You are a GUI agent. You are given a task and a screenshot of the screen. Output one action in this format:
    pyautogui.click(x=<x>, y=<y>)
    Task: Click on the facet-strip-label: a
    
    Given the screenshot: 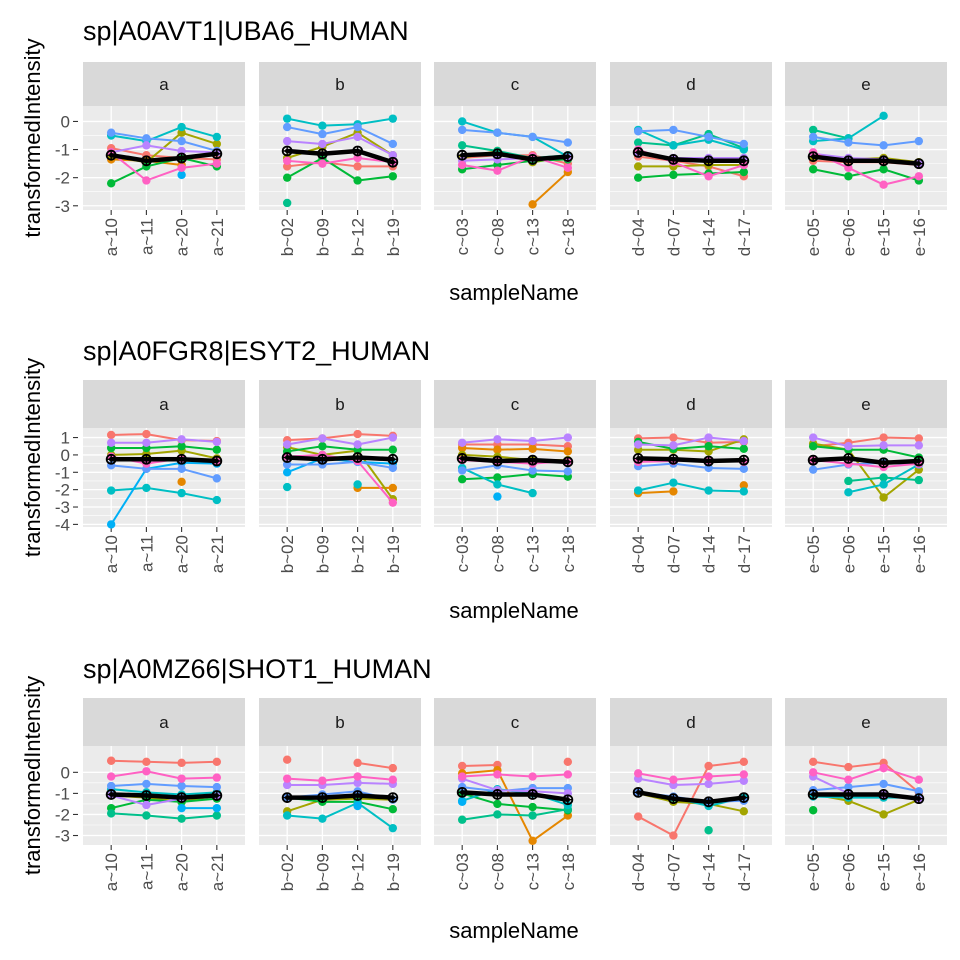 What is the action you would take?
    pyautogui.click(x=164, y=722)
    